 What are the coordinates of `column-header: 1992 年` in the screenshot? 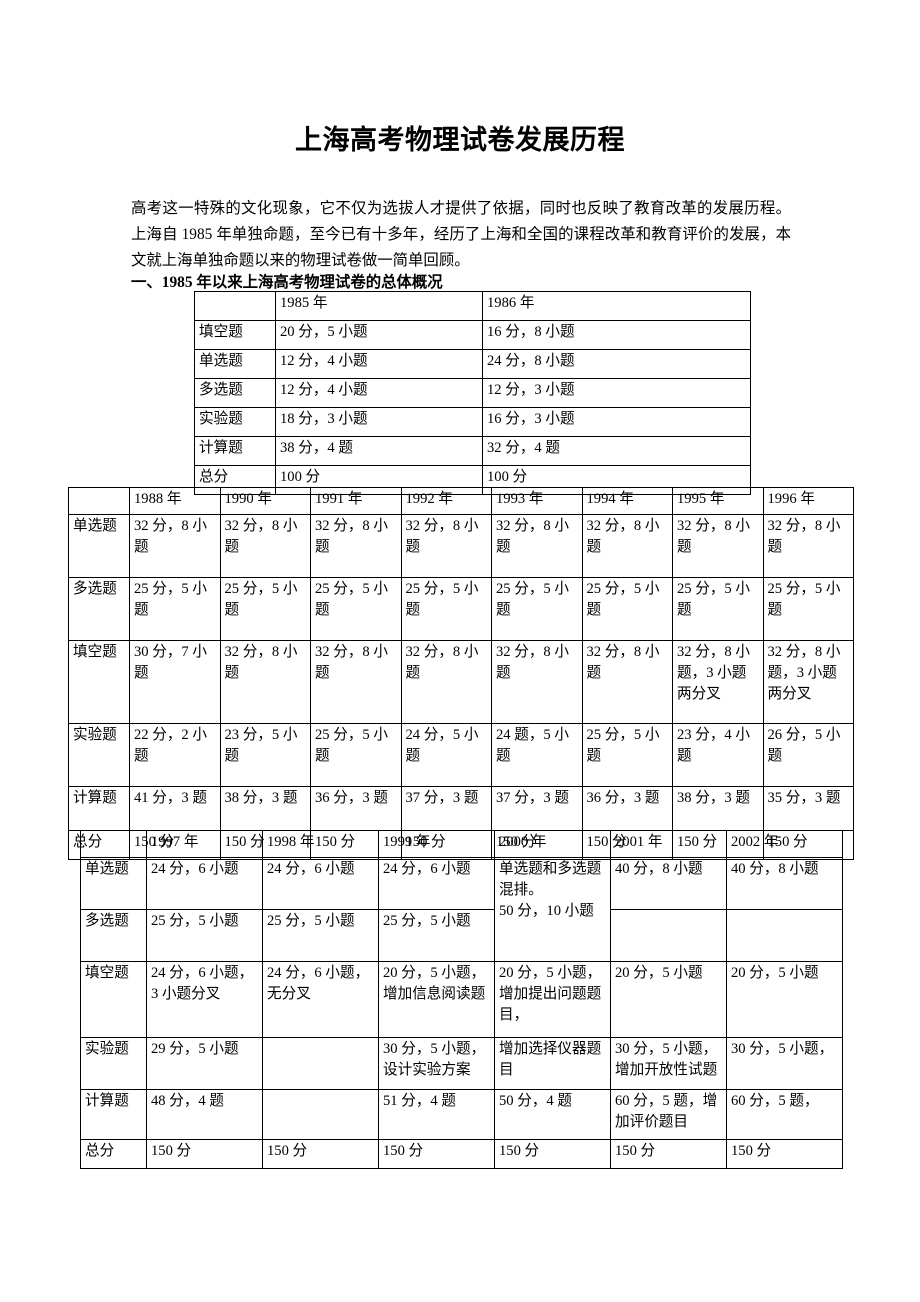 It's located at (446, 501).